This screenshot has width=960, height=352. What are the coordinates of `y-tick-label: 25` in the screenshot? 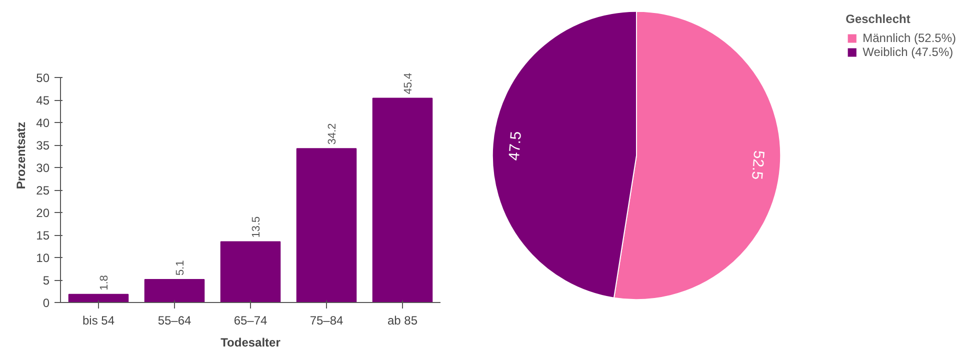 It's located at (43, 191).